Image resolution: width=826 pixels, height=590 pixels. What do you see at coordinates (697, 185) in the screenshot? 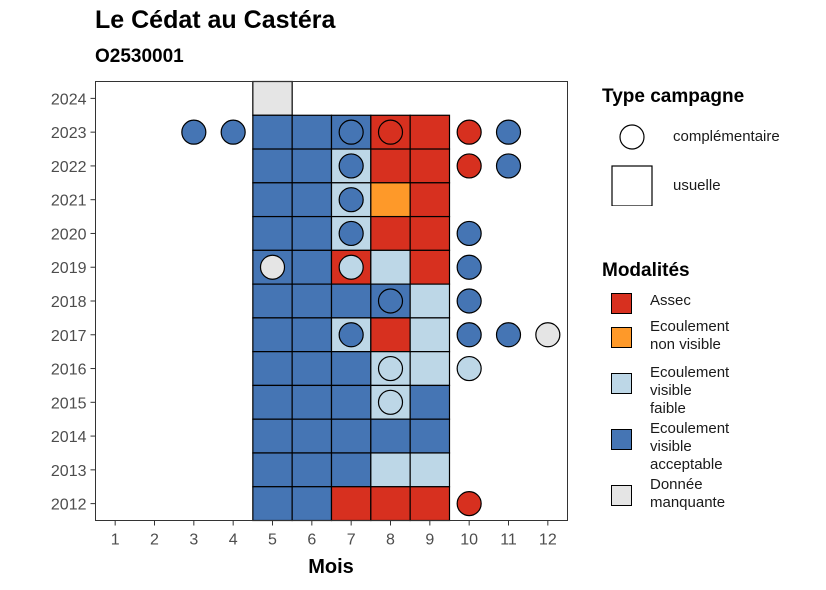
I see `legend-type-label-usuelle: usuelle` at bounding box center [697, 185].